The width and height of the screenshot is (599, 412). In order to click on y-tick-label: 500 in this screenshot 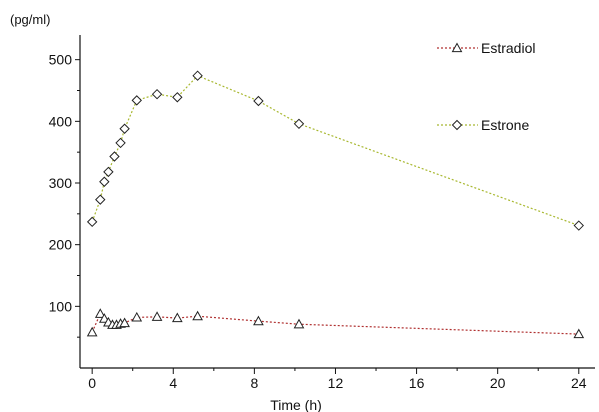, I will do `click(61, 60)`.